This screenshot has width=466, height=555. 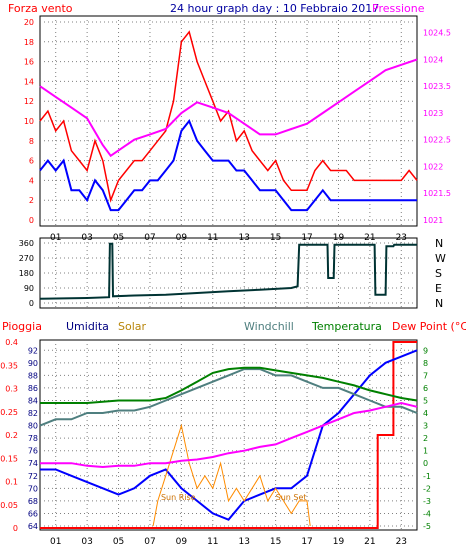 I want to click on dewpoint-line, so click(x=229, y=435).